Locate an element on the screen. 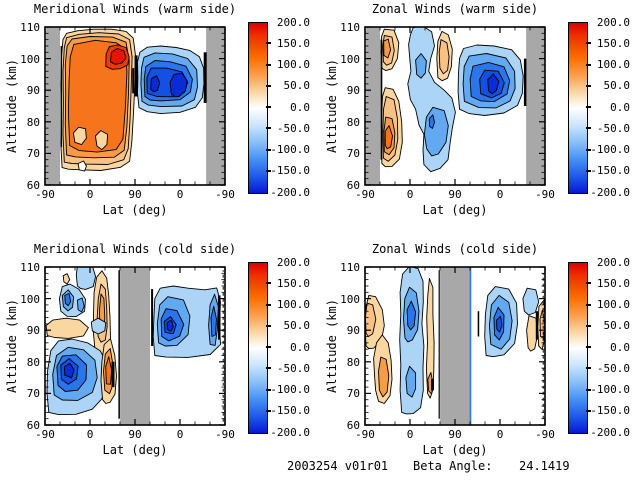  colorbar-tick-label: 200.0 is located at coordinates (613, 22).